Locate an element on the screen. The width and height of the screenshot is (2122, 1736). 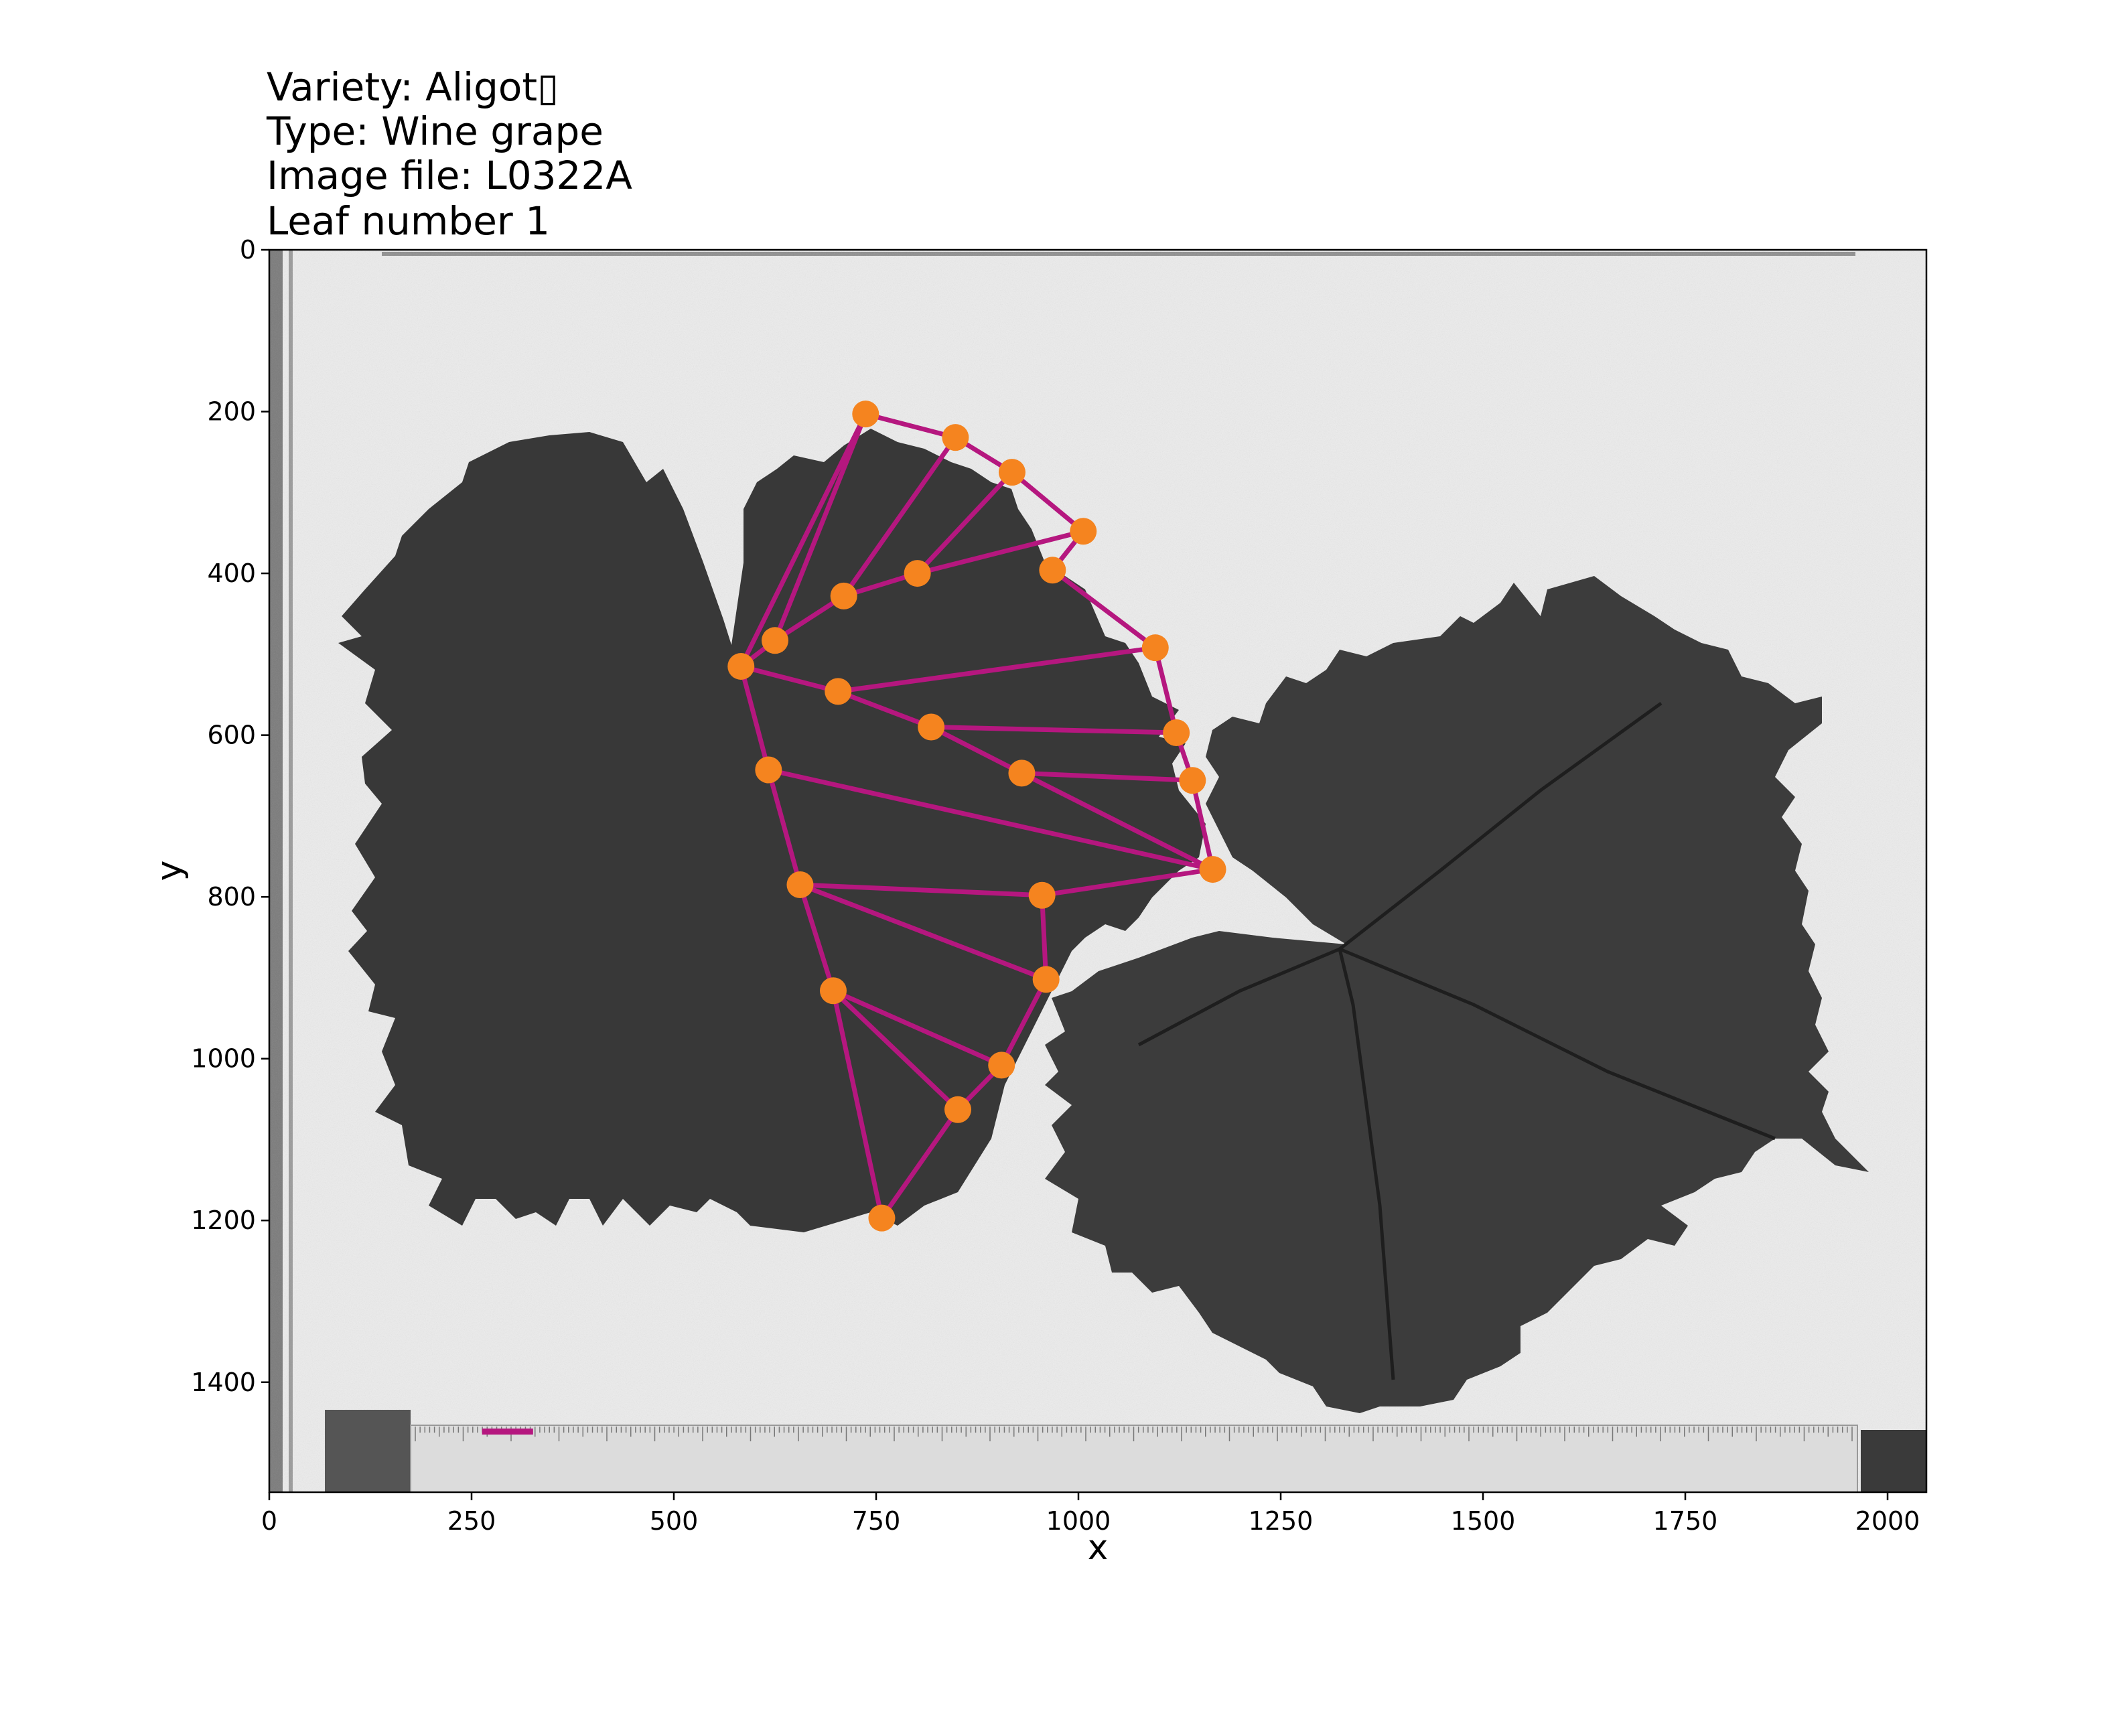
y-tick-label: 400 is located at coordinates (231, 573).